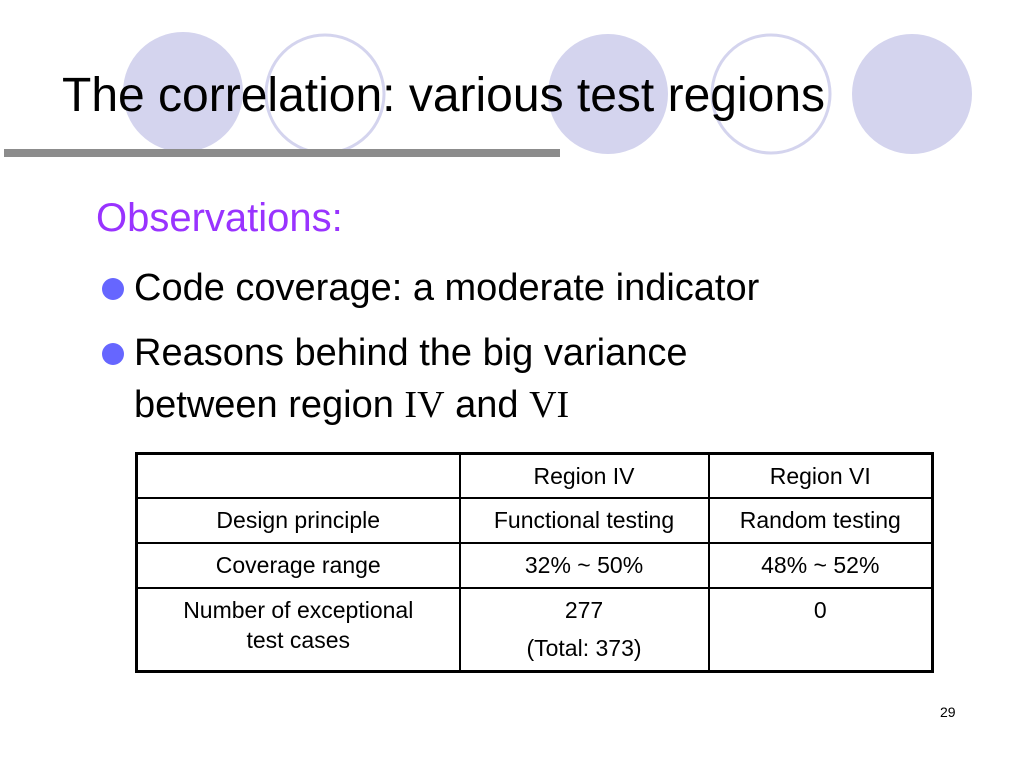  What do you see at coordinates (444, 95) in the screenshot?
I see `slide-title: The correlation: various test regions` at bounding box center [444, 95].